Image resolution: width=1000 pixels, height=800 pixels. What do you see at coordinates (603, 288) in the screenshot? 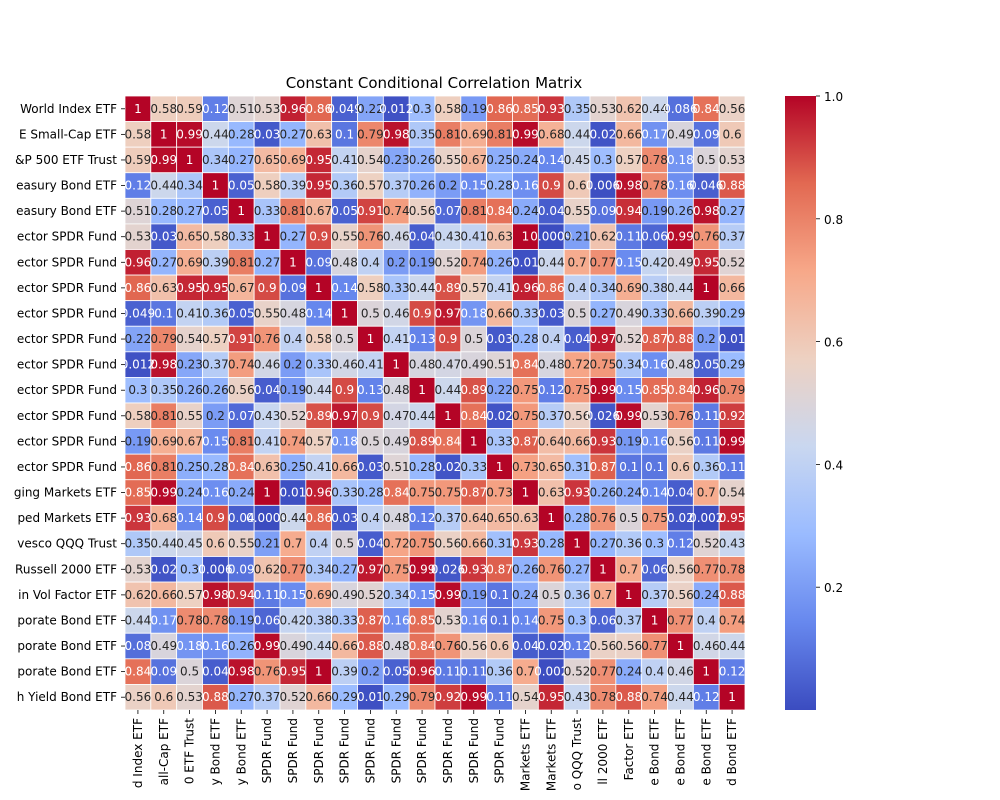
I see `cell-value-label: 0.34` at bounding box center [603, 288].